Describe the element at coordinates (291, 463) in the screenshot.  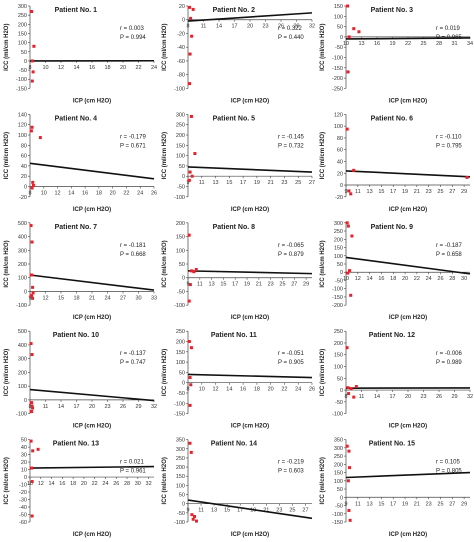
I see `r-value: r = -0.219` at that location.